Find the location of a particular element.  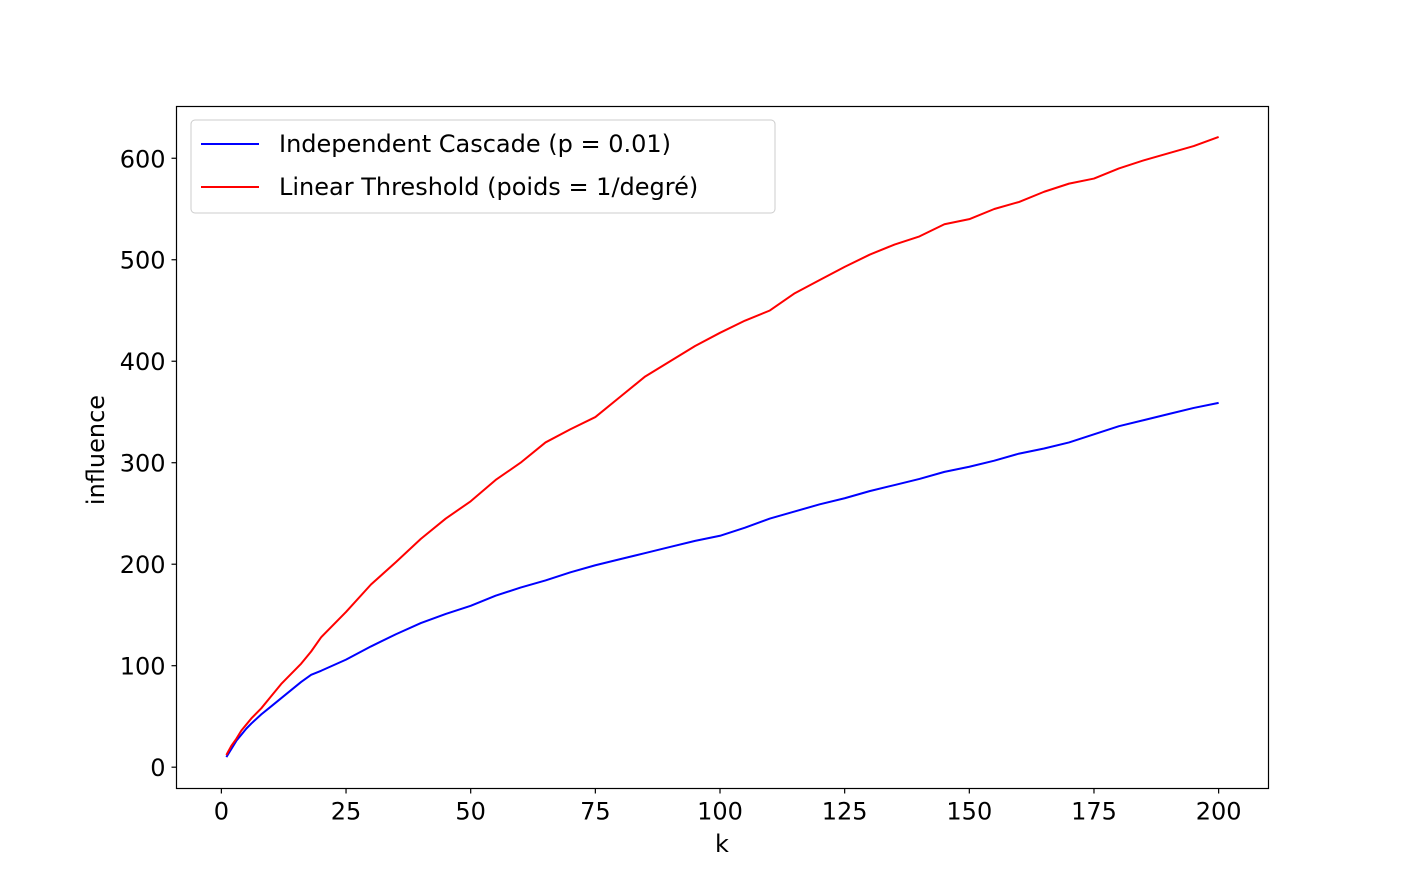

x-tick-label: 175 is located at coordinates (1094, 812).